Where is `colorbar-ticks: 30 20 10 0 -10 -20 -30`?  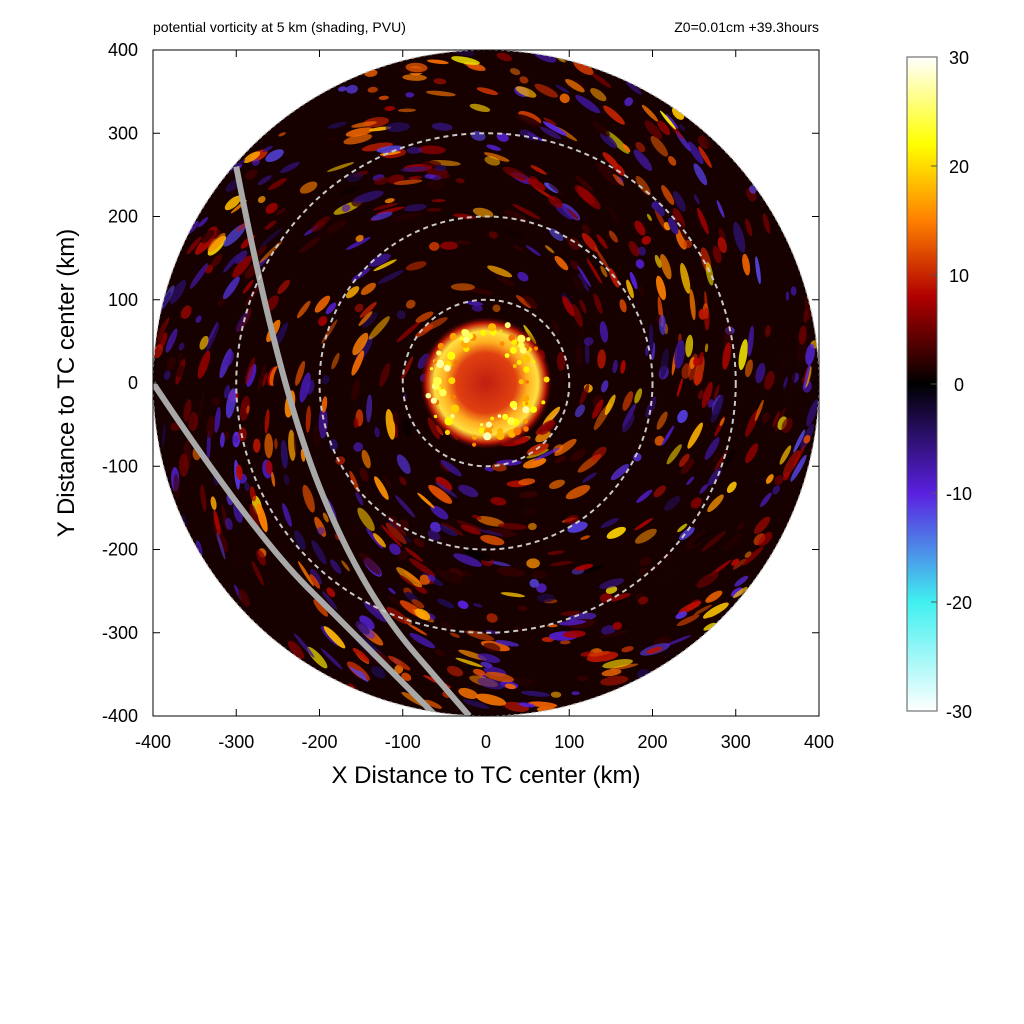
colorbar-ticks: 30 20 10 0 -10 -20 -30 is located at coordinates (951, 385).